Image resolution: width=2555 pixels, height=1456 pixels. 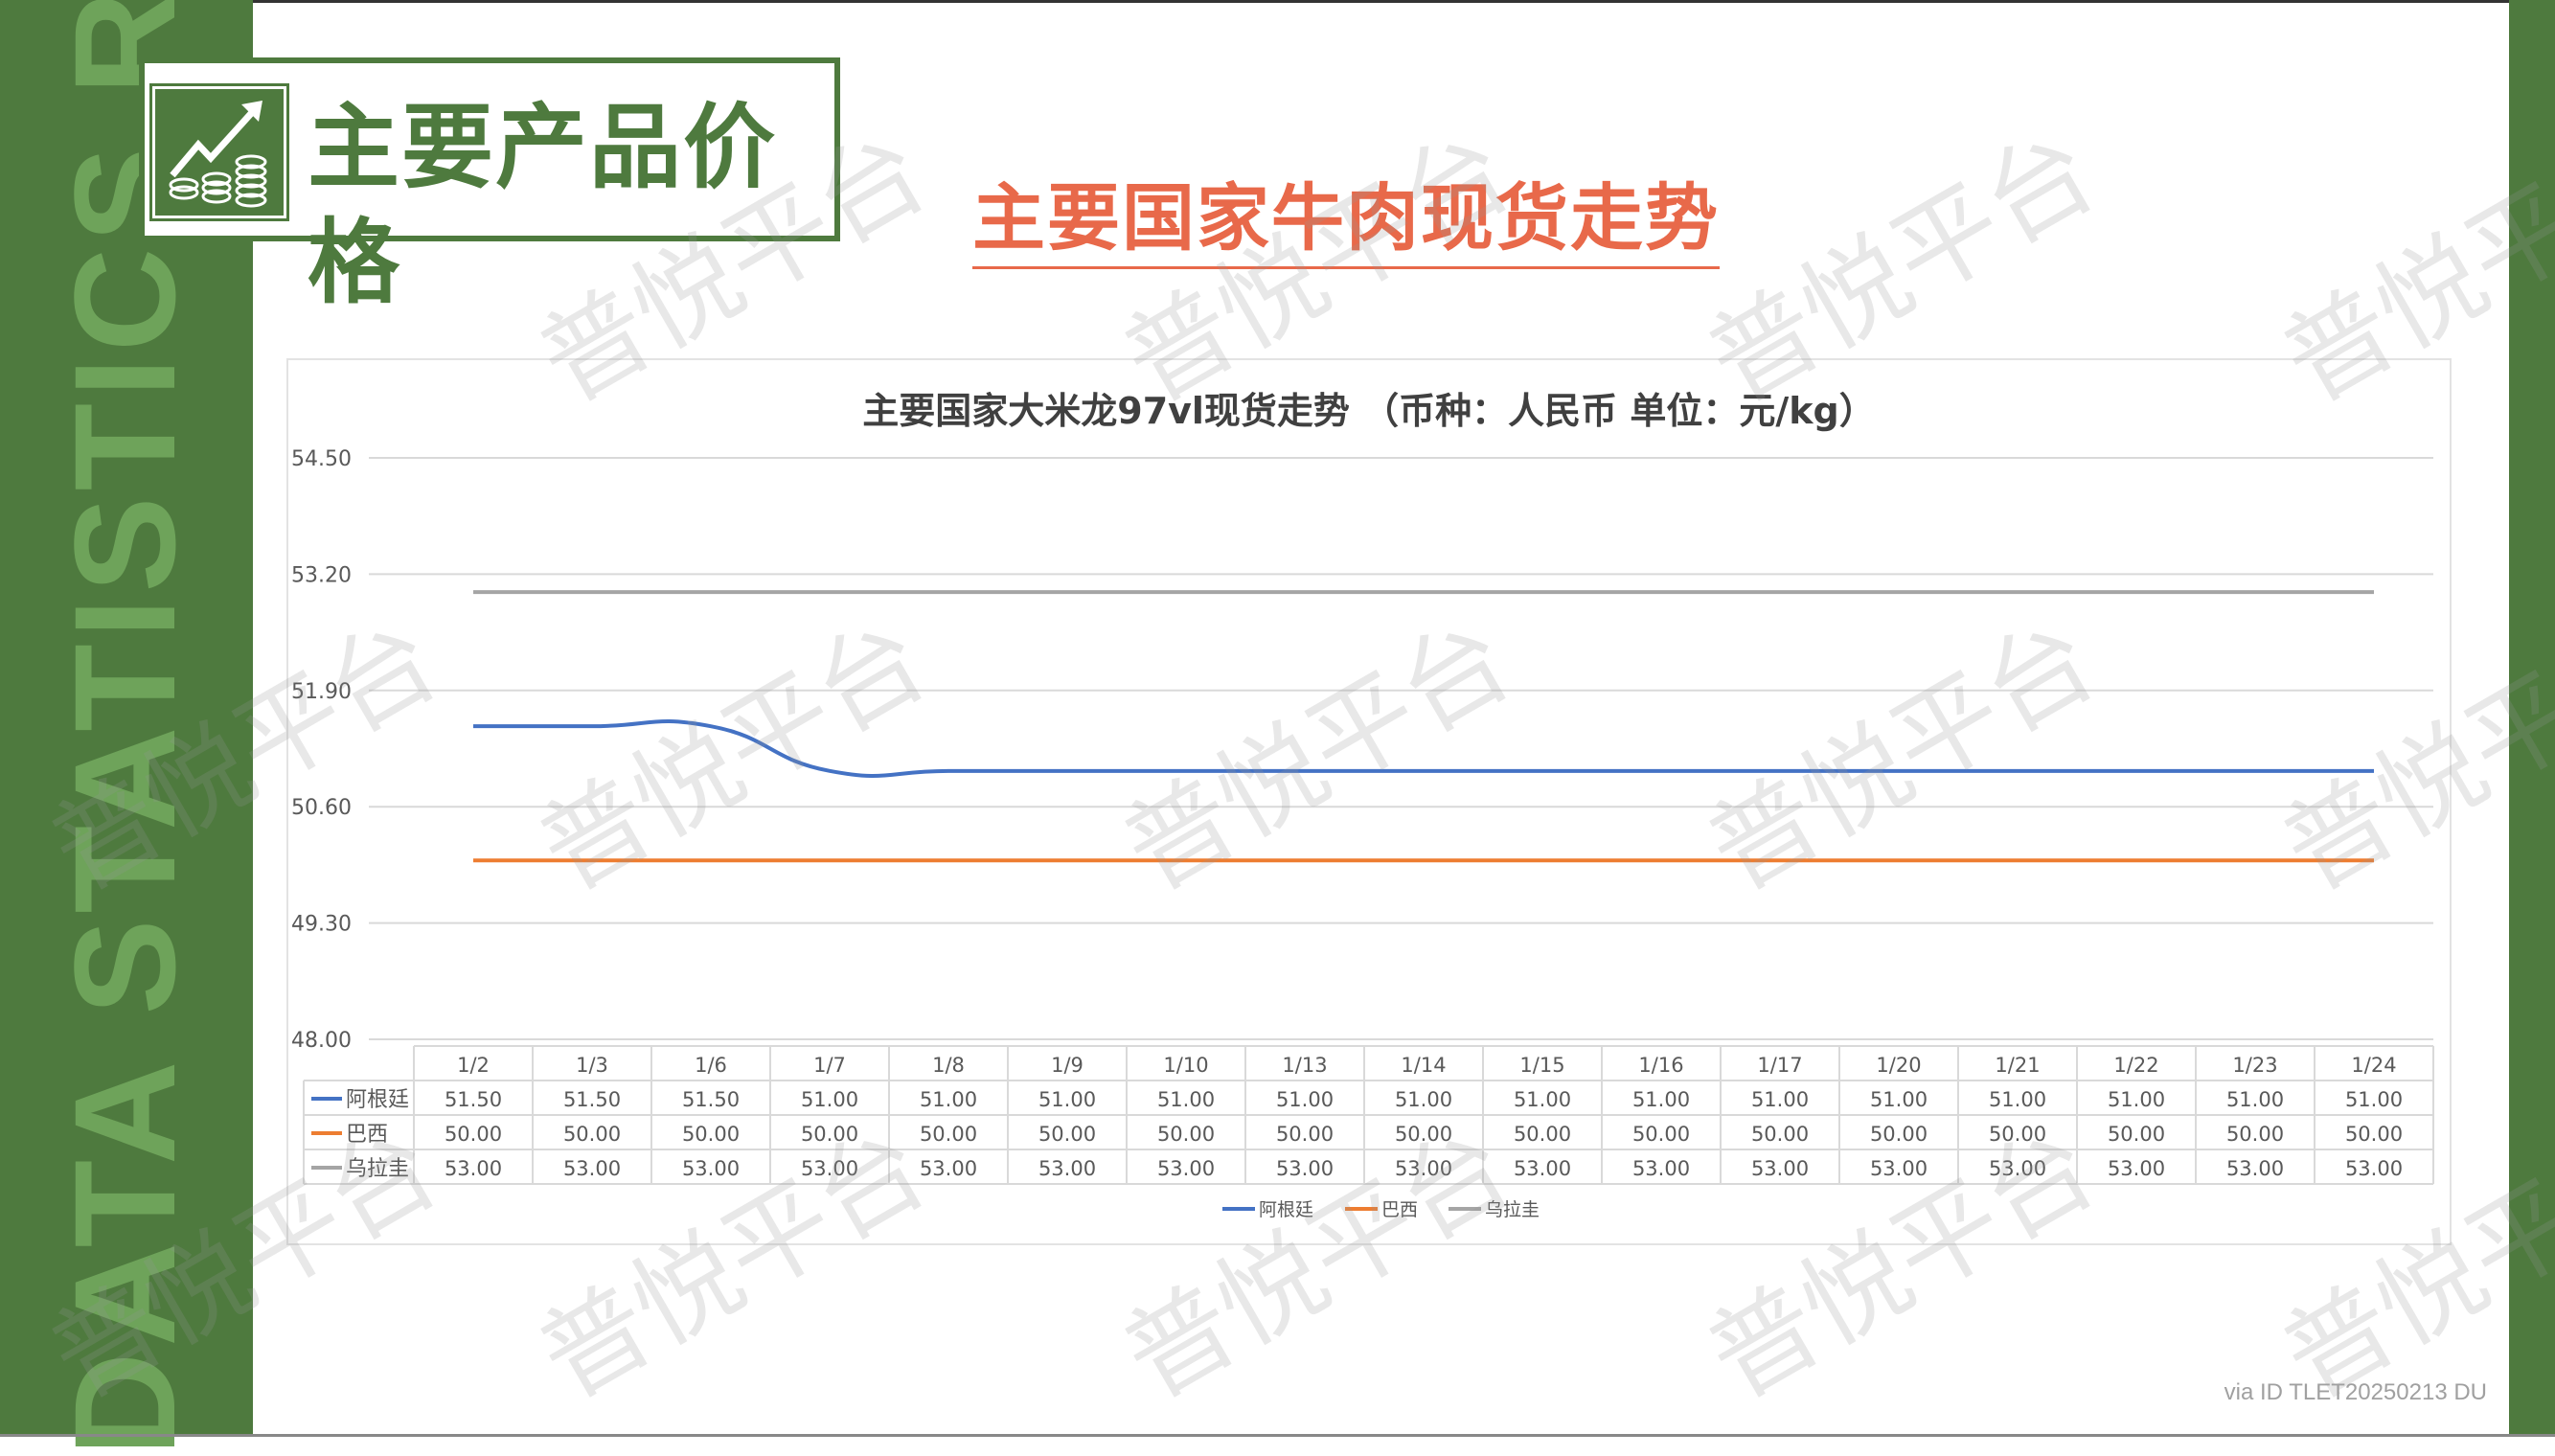 I want to click on legend-entry: 阿根廷, so click(x=1286, y=1209).